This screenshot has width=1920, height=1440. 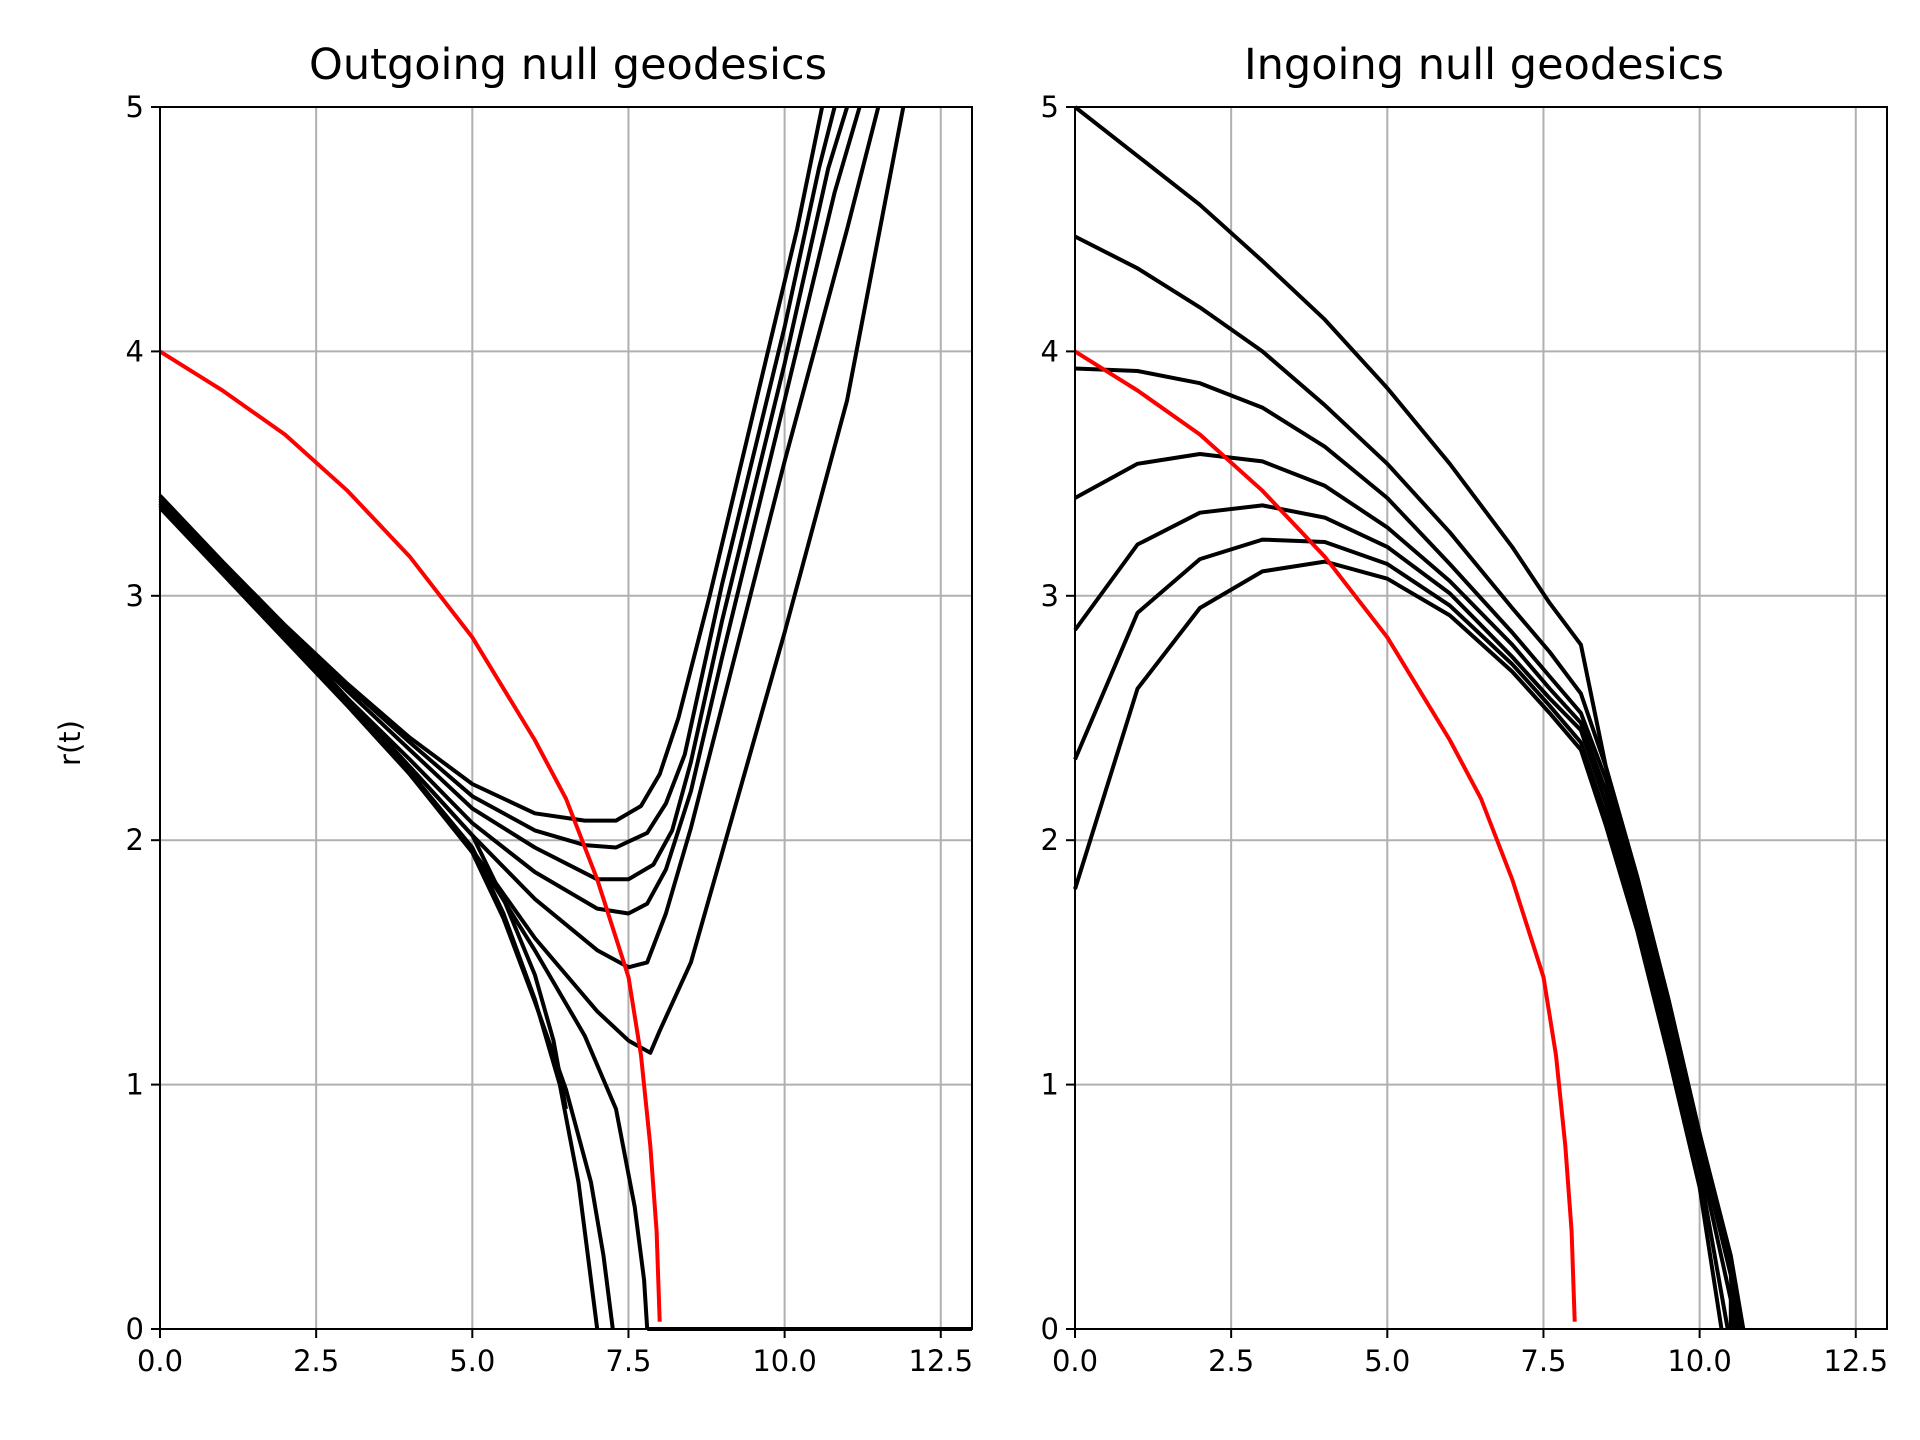 What do you see at coordinates (1231, 1361) in the screenshot?
I see `ingoing-xtick-label: 2.5` at bounding box center [1231, 1361].